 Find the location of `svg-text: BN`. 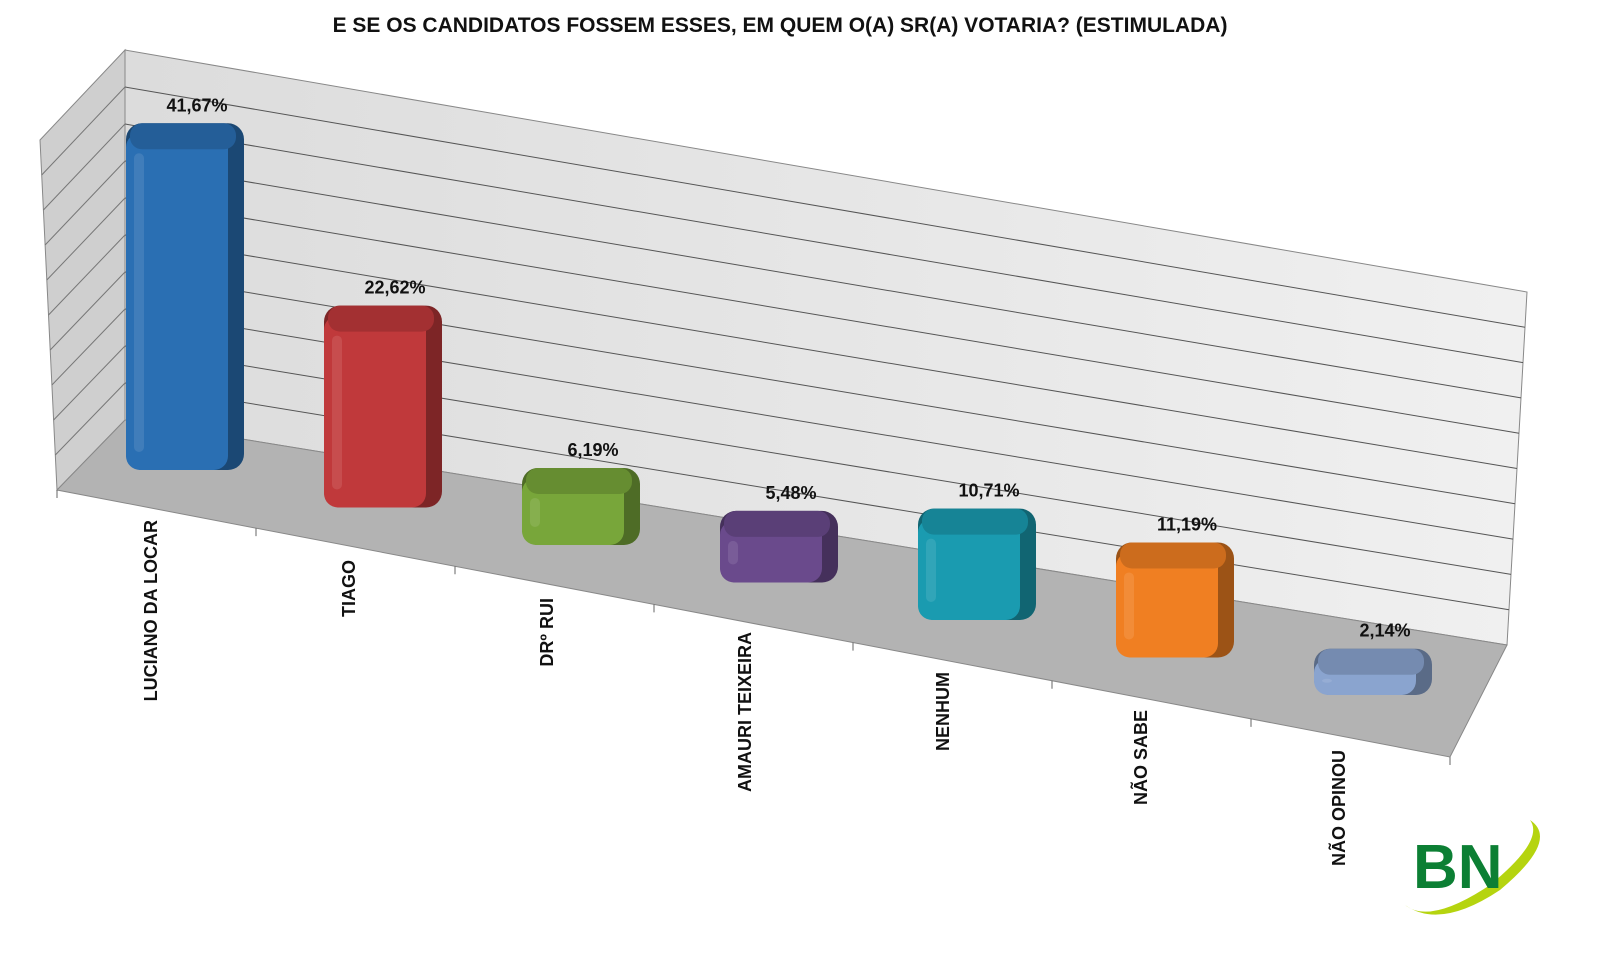

svg-text: BN is located at coordinates (1458, 867).